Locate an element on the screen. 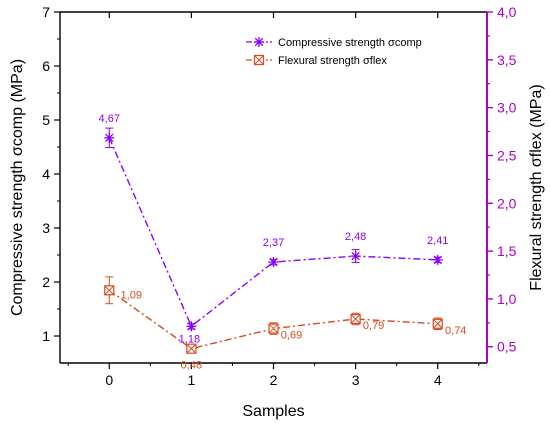 The width and height of the screenshot is (550, 431). y-left-tick-label: 6 is located at coordinates (46, 66).